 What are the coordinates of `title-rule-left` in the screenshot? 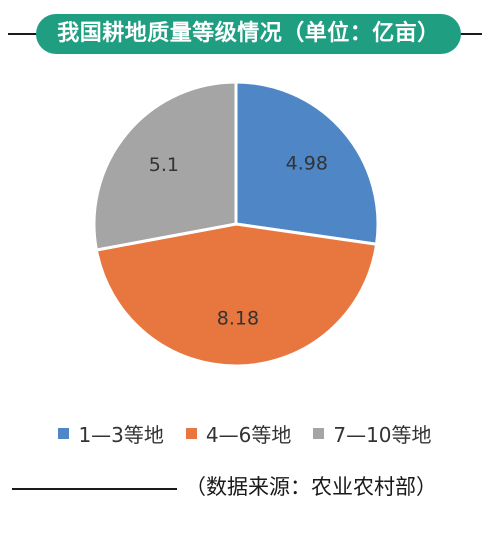 It's located at (25, 34).